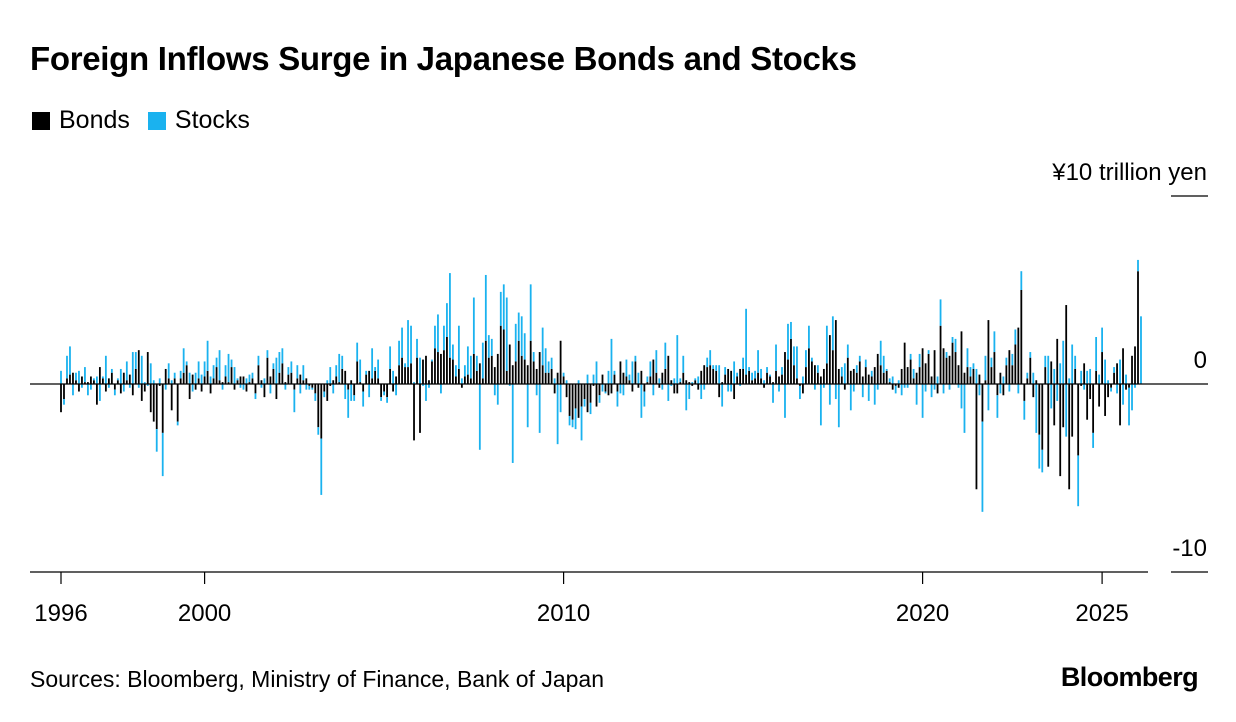 This screenshot has height=722, width=1236. What do you see at coordinates (1189, 548) in the screenshot?
I see `y-tick-label: -10` at bounding box center [1189, 548].